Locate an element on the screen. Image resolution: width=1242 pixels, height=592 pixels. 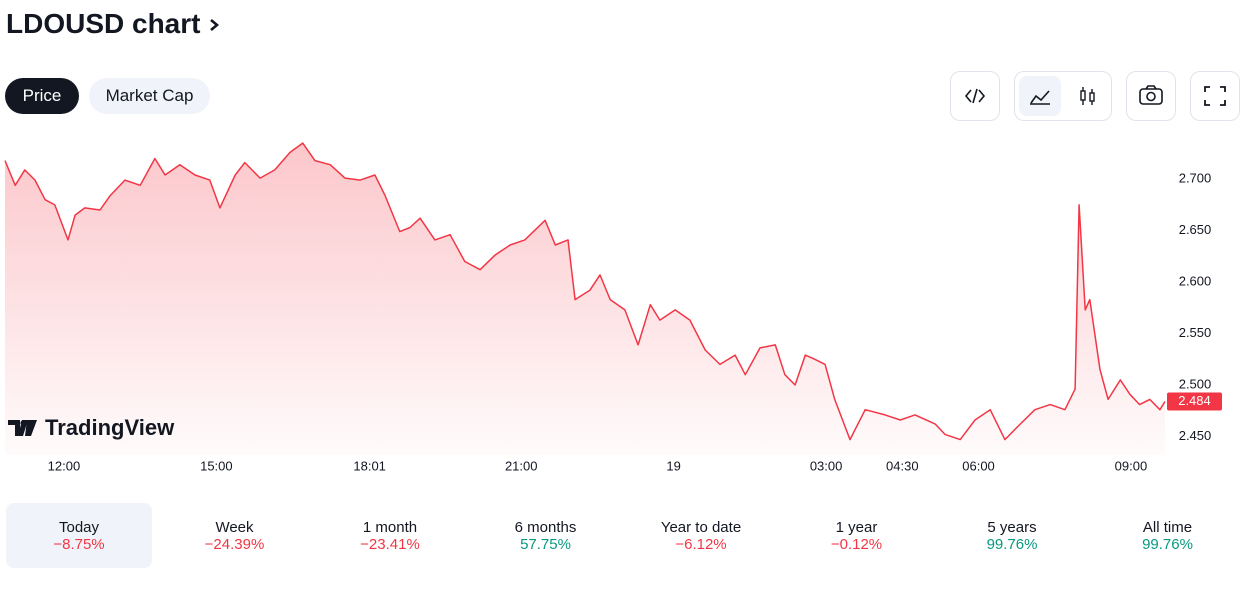
period-change: −6.12% is located at coordinates (701, 544).